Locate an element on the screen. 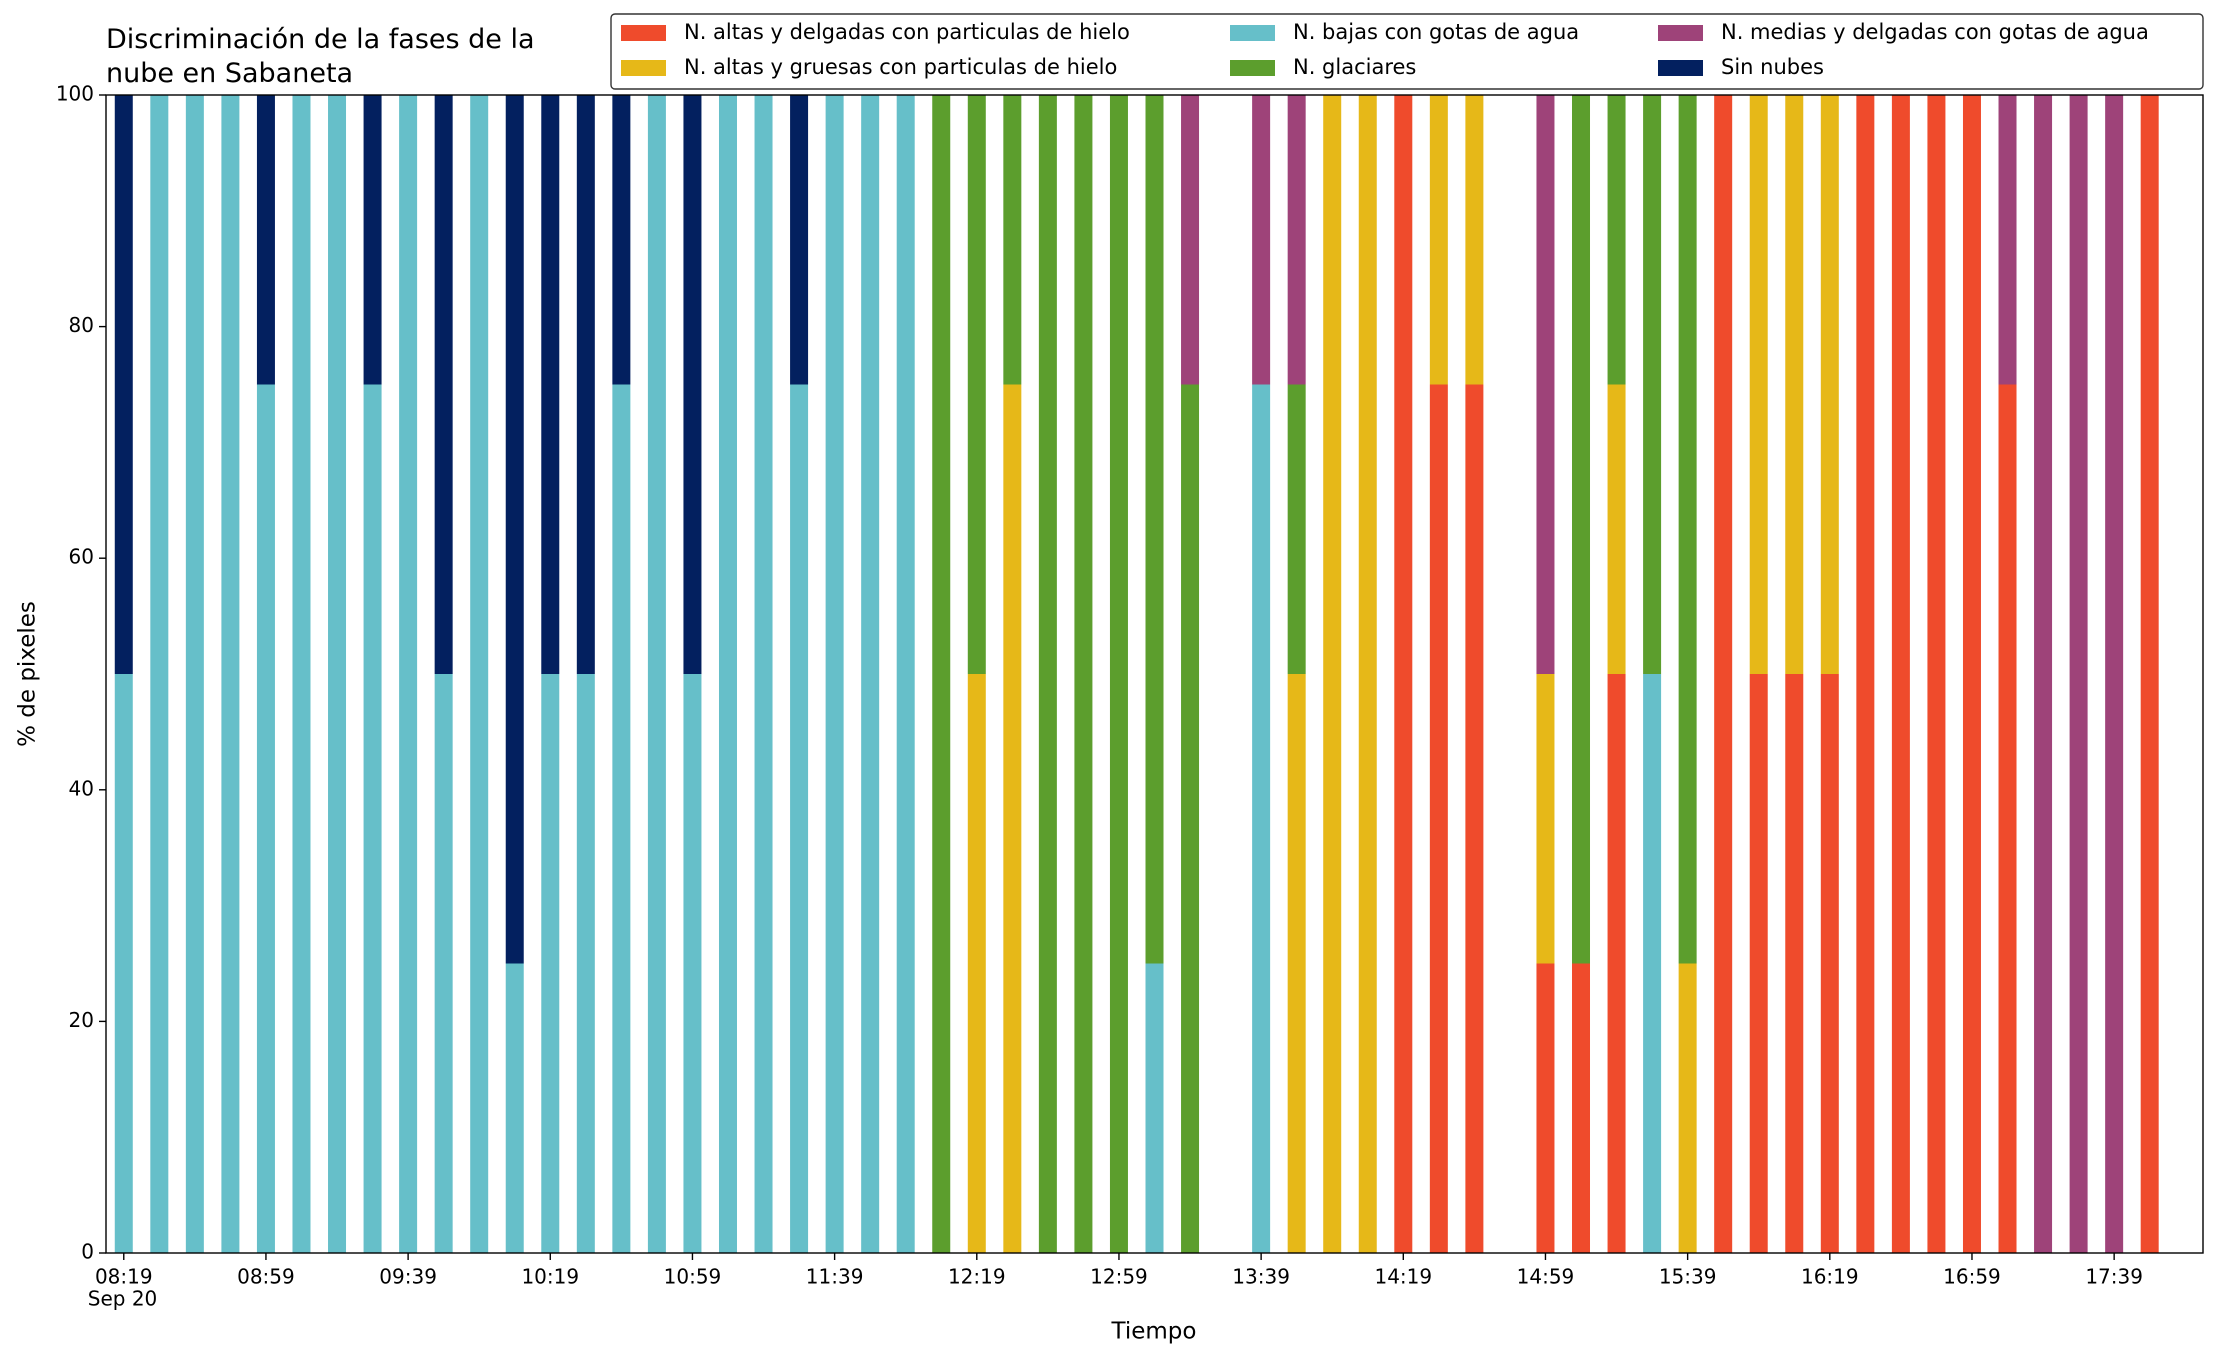 The height and width of the screenshot is (1355, 2216). x-tick-label: 15:39 is located at coordinates (1688, 1277).